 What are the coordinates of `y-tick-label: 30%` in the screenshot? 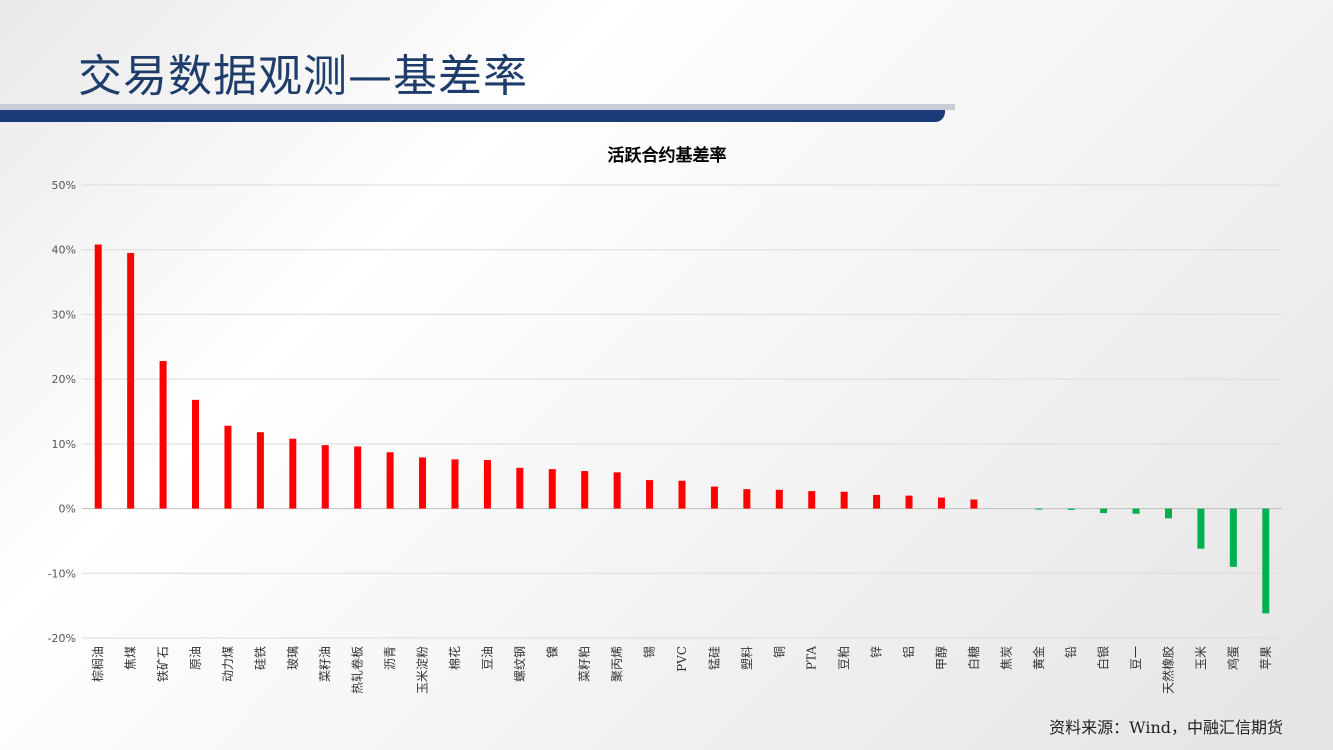 It's located at (64, 314).